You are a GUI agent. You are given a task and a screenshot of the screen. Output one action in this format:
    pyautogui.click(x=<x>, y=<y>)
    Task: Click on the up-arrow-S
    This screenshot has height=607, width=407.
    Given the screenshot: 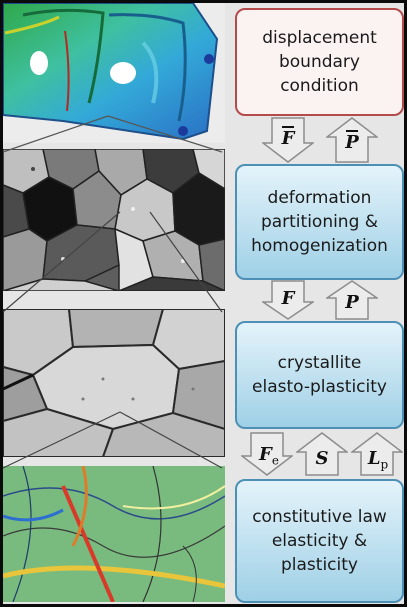 What is the action you would take?
    pyautogui.click(x=322, y=454)
    